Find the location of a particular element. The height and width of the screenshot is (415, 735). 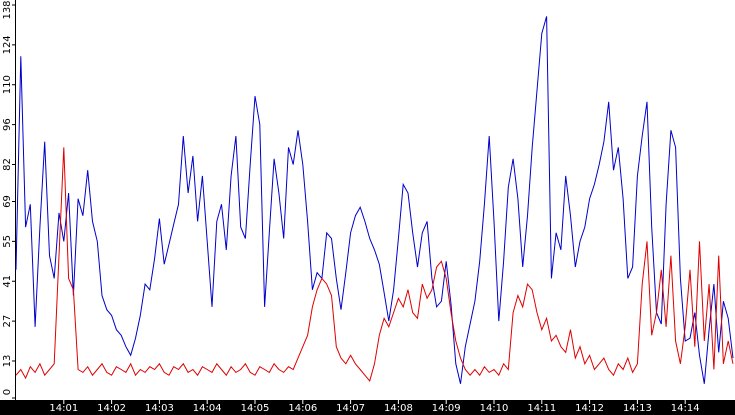

x-tick-label: 14:03 is located at coordinates (159, 408).